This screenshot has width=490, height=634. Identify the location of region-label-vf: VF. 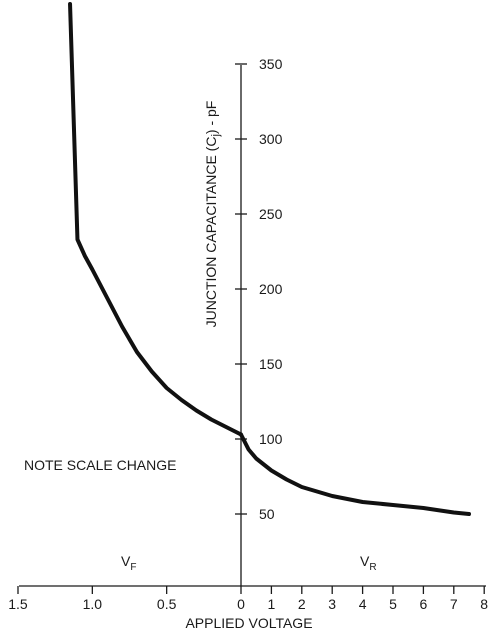
(128, 563).